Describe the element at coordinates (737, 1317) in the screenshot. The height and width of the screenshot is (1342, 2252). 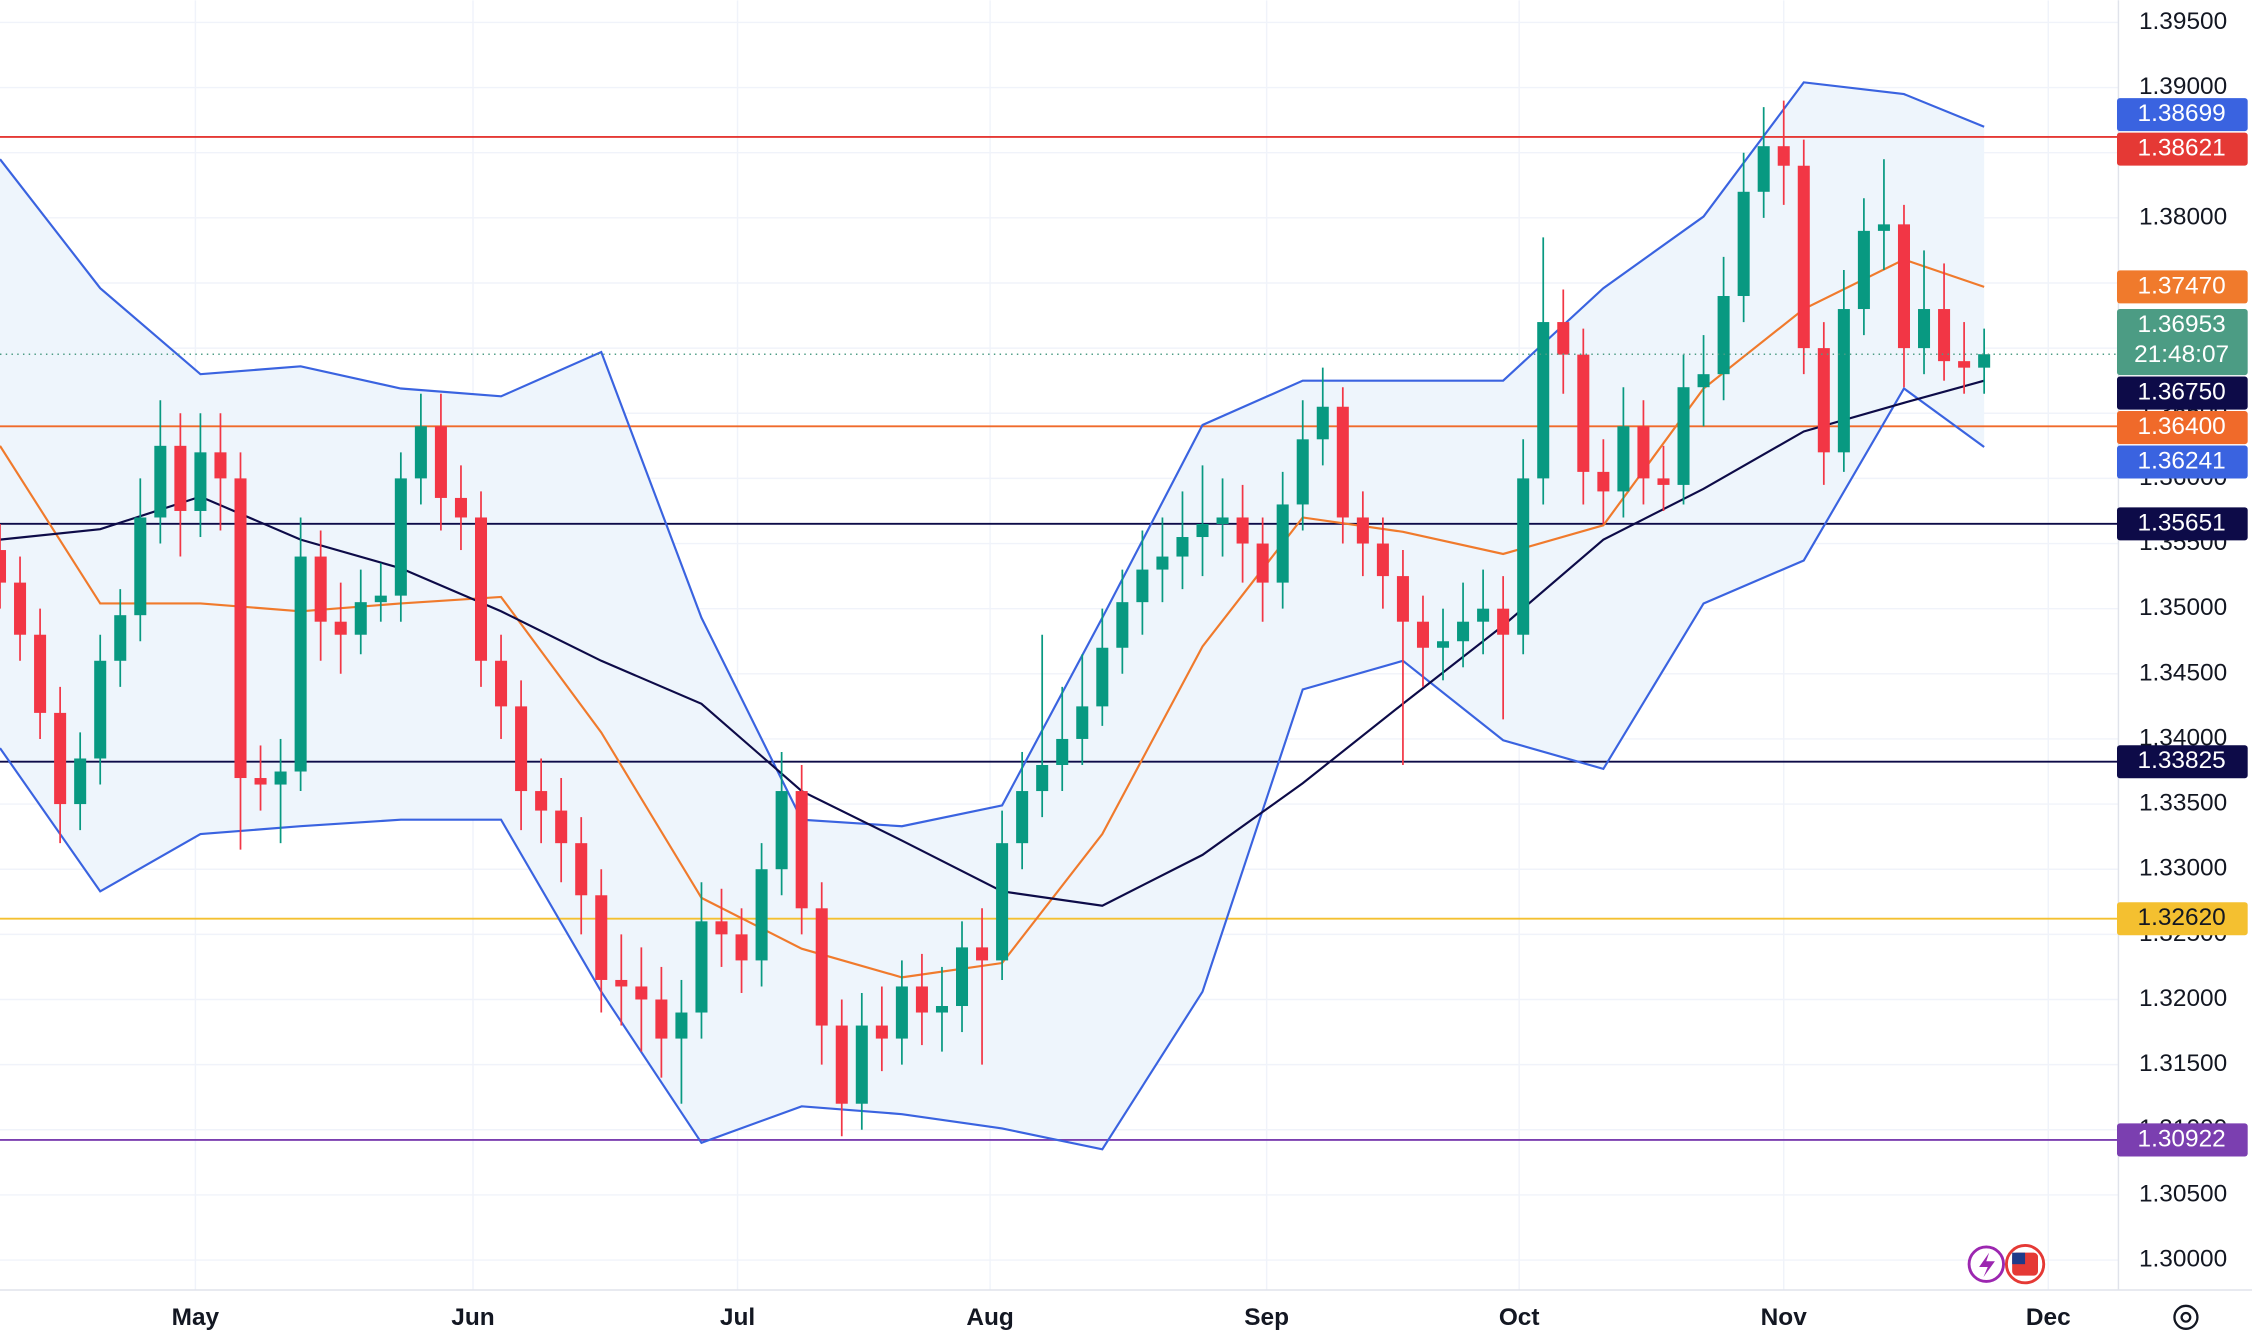
I see `x-tick-label: Jul` at that location.